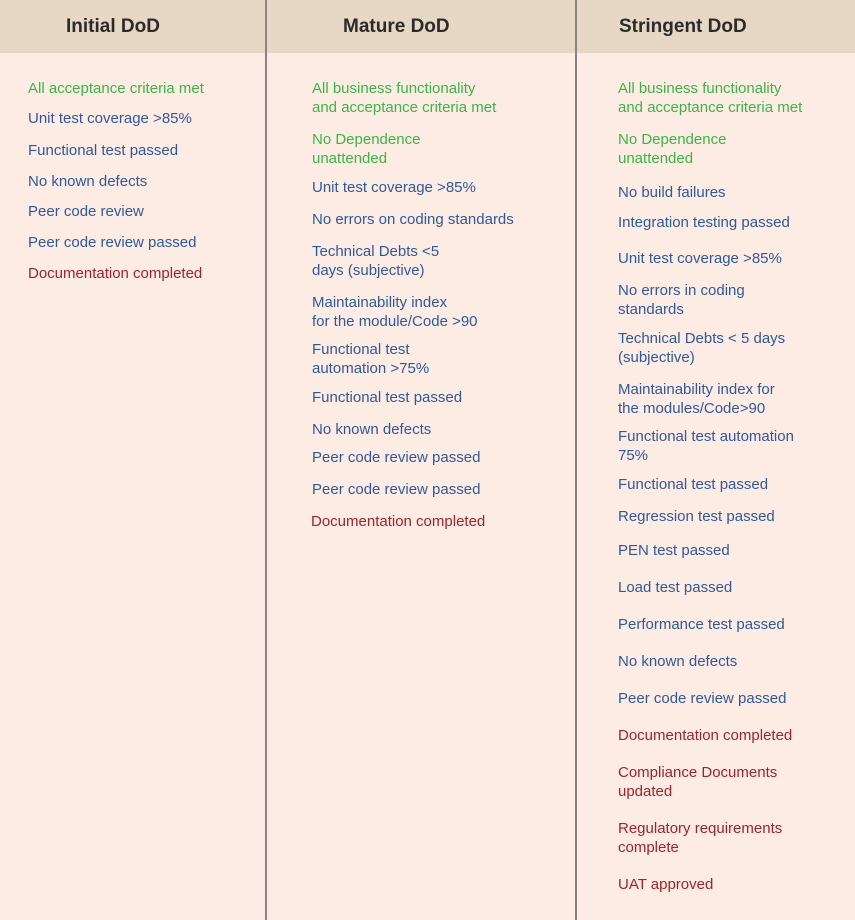  I want to click on column-title-mature: Mature DoD, so click(396, 26).